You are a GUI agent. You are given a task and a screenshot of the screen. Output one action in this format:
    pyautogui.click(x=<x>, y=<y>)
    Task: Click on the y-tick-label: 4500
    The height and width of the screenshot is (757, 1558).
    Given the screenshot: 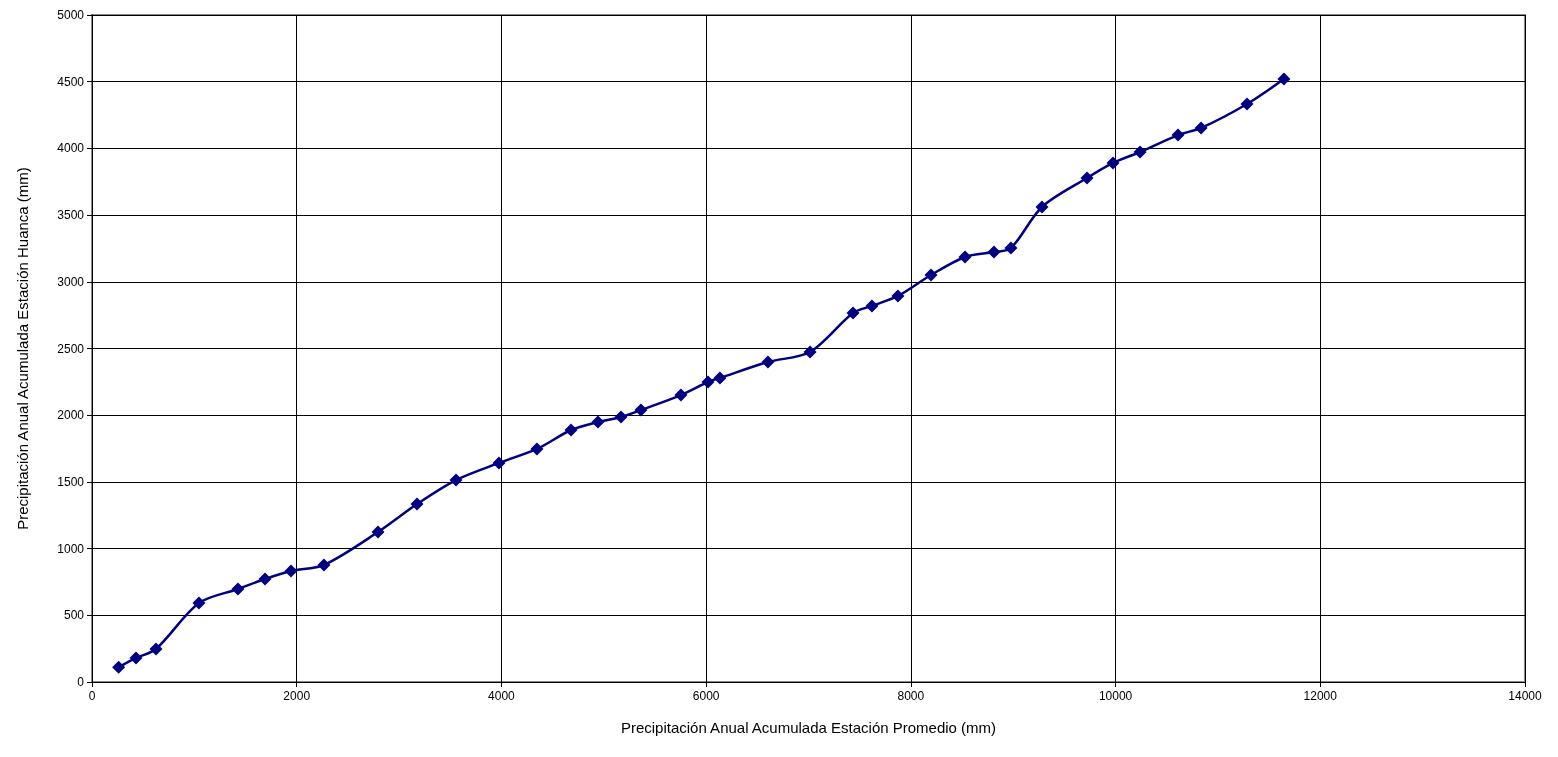 What is the action you would take?
    pyautogui.click(x=71, y=81)
    